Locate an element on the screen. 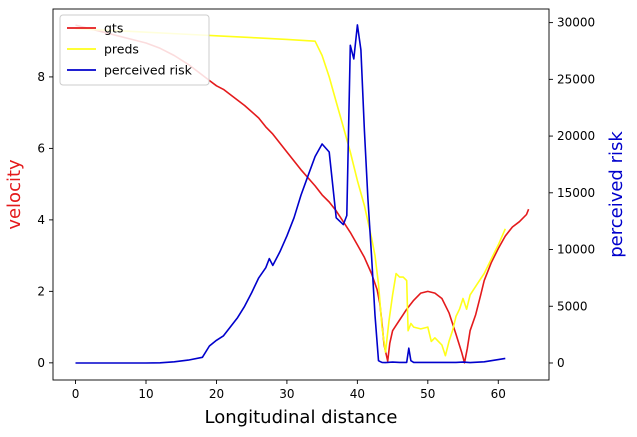 The height and width of the screenshot is (437, 637). y-right-tick-label: 5000 is located at coordinates (572, 306).